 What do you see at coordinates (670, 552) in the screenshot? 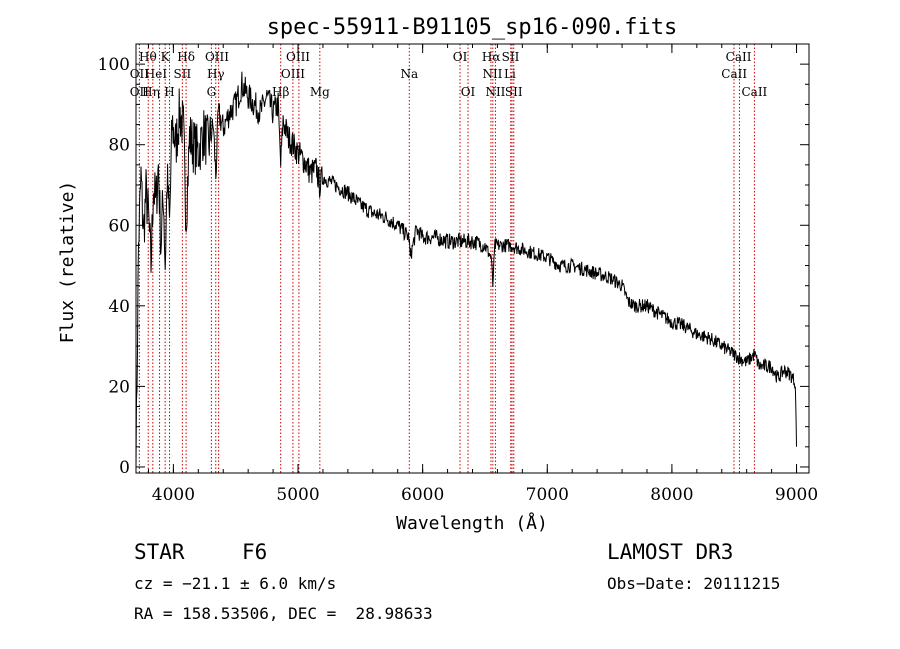
I see `survey-name: LAMOST DR3` at bounding box center [670, 552].